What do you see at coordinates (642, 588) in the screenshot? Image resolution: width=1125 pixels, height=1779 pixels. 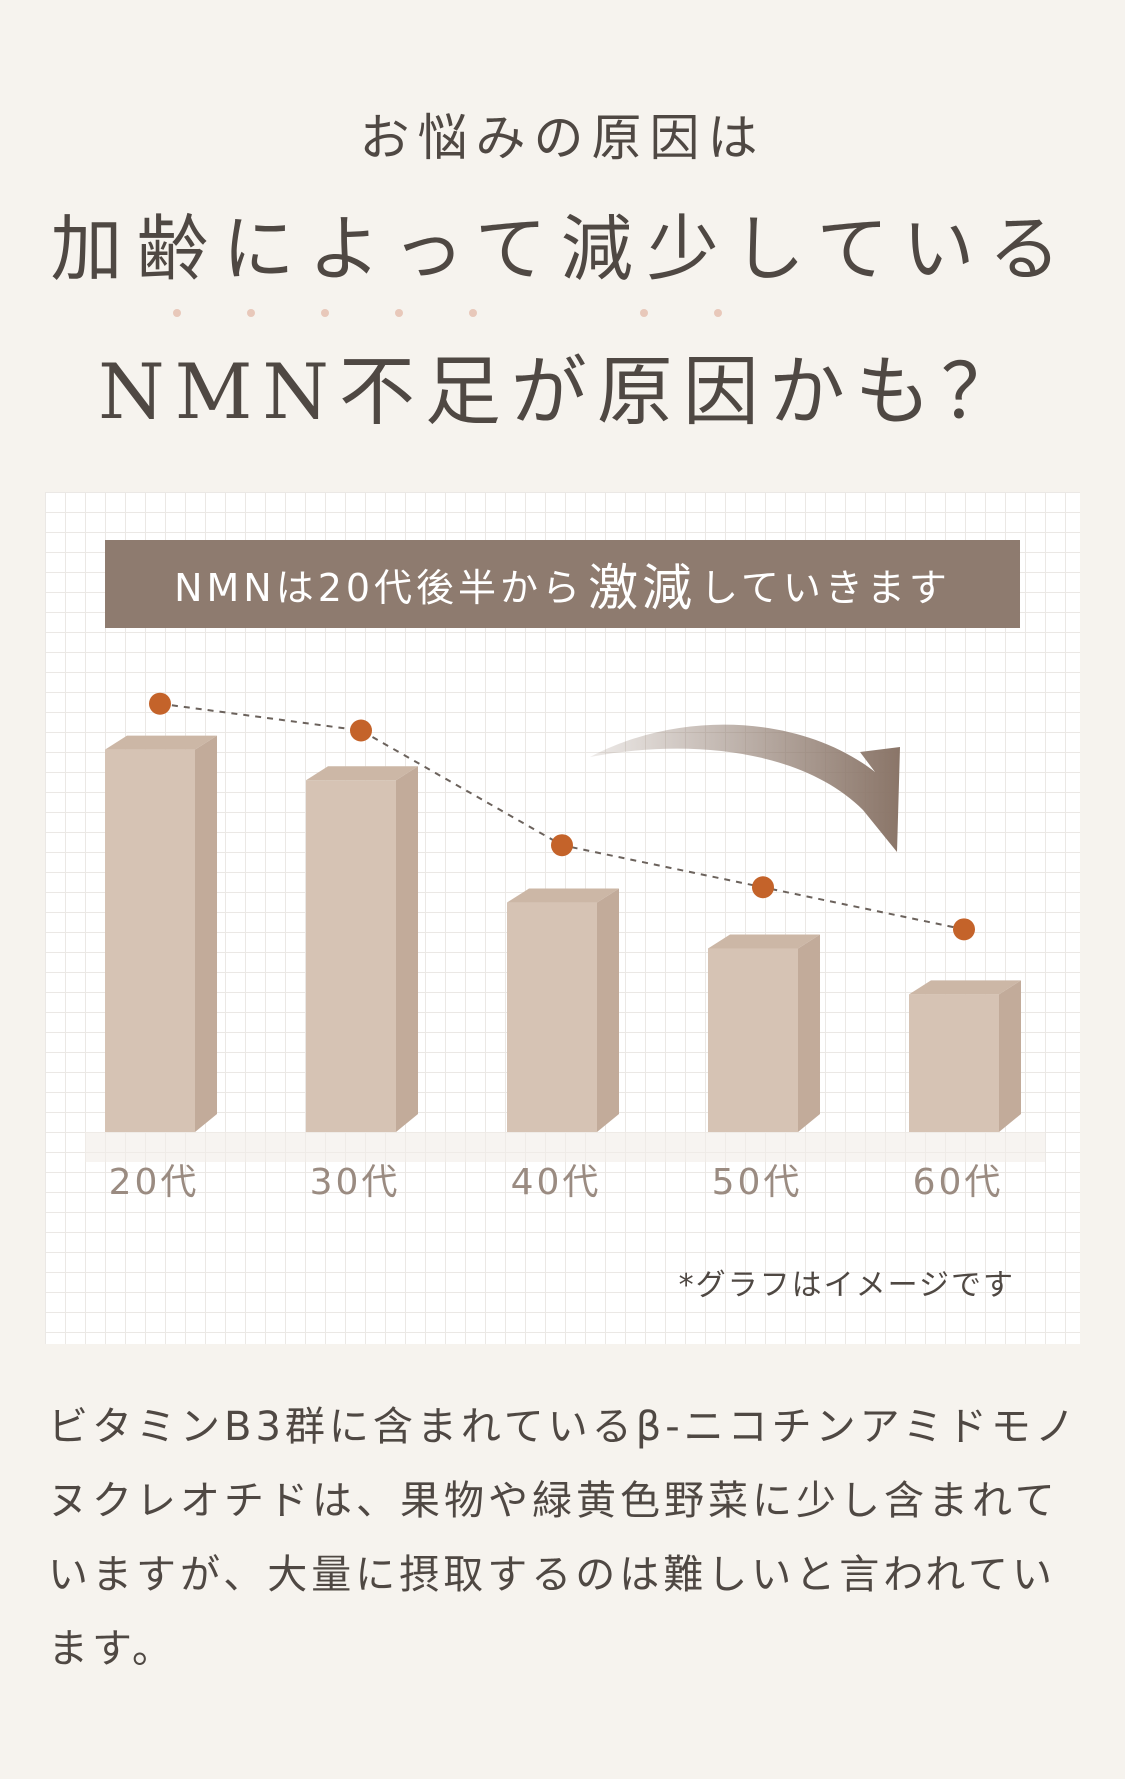 I see `banner-text-emphasis: 激減` at bounding box center [642, 588].